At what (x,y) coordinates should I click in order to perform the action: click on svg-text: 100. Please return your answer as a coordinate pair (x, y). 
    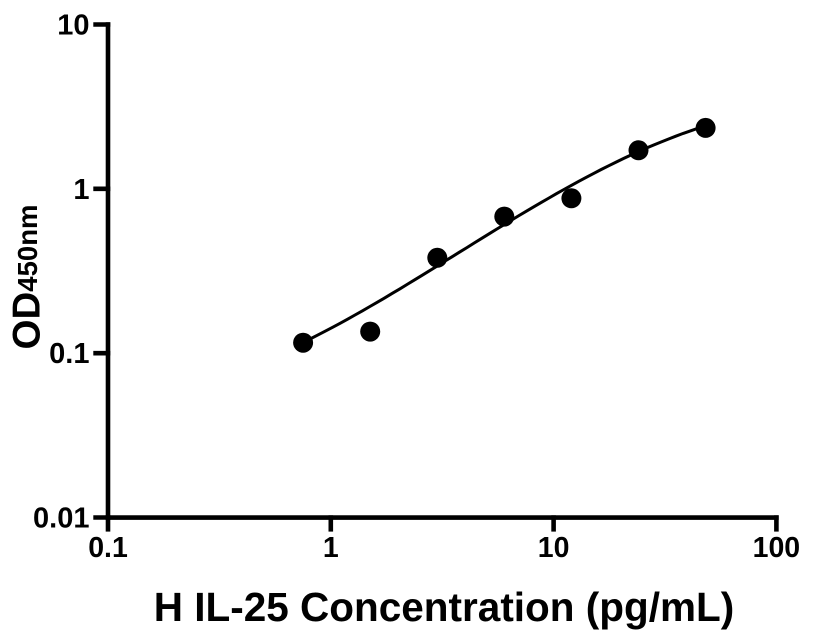
    Looking at the image, I should click on (777, 548).